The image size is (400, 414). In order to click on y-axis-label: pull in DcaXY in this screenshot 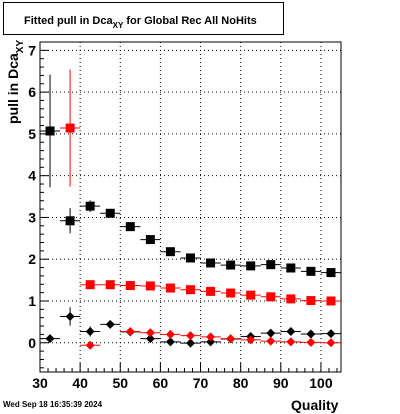, I will do `click(15, 82)`.